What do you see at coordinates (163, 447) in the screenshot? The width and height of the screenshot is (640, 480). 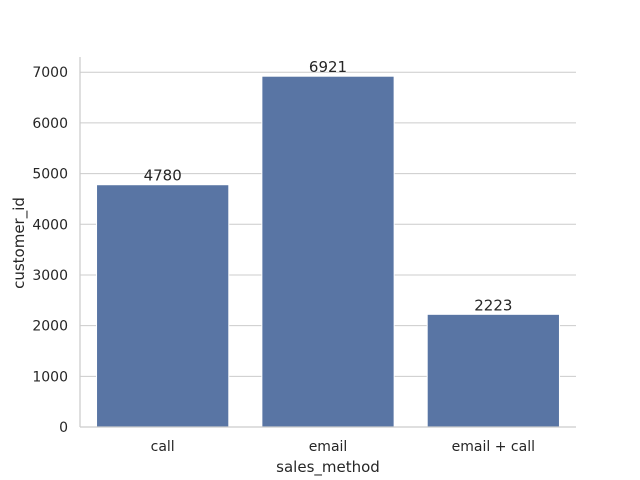 I see `x-tick-label: call` at bounding box center [163, 447].